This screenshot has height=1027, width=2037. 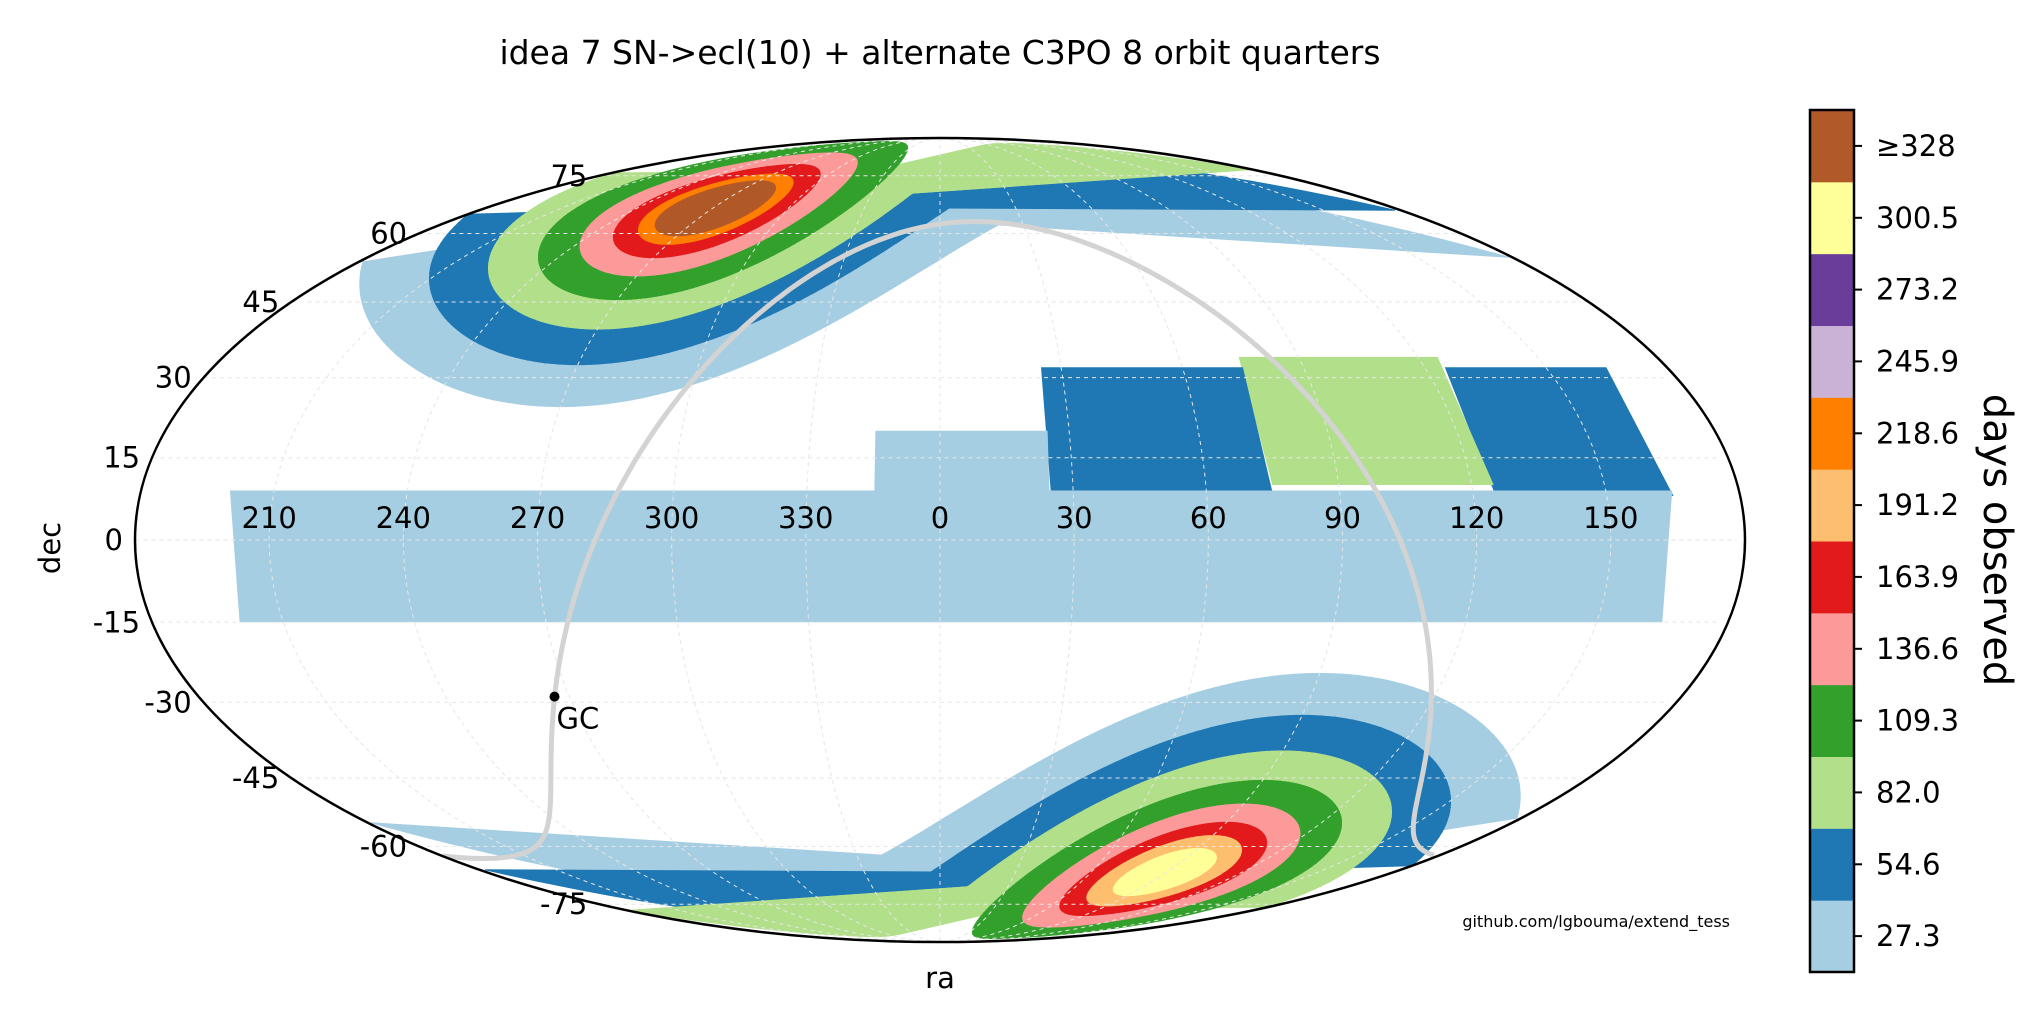 I want to click on galactic-center-label: GC, so click(x=578, y=719).